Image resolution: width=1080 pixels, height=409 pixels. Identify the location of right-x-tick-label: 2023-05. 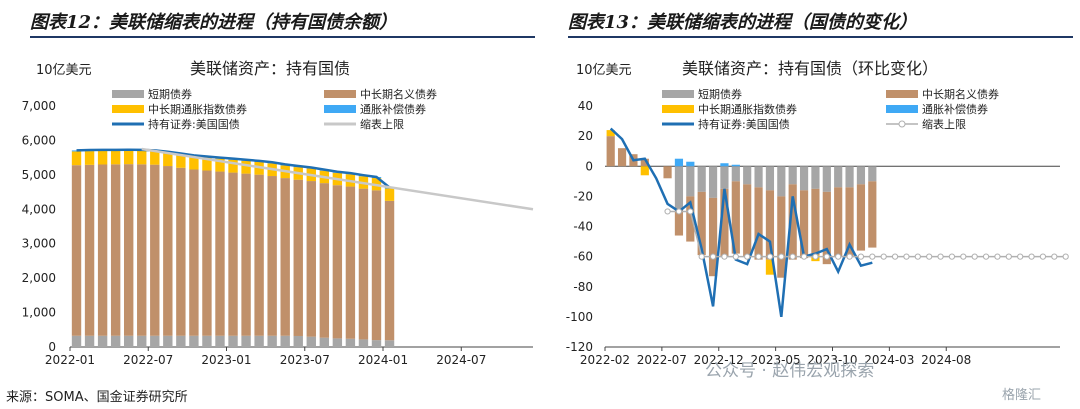
(776, 360).